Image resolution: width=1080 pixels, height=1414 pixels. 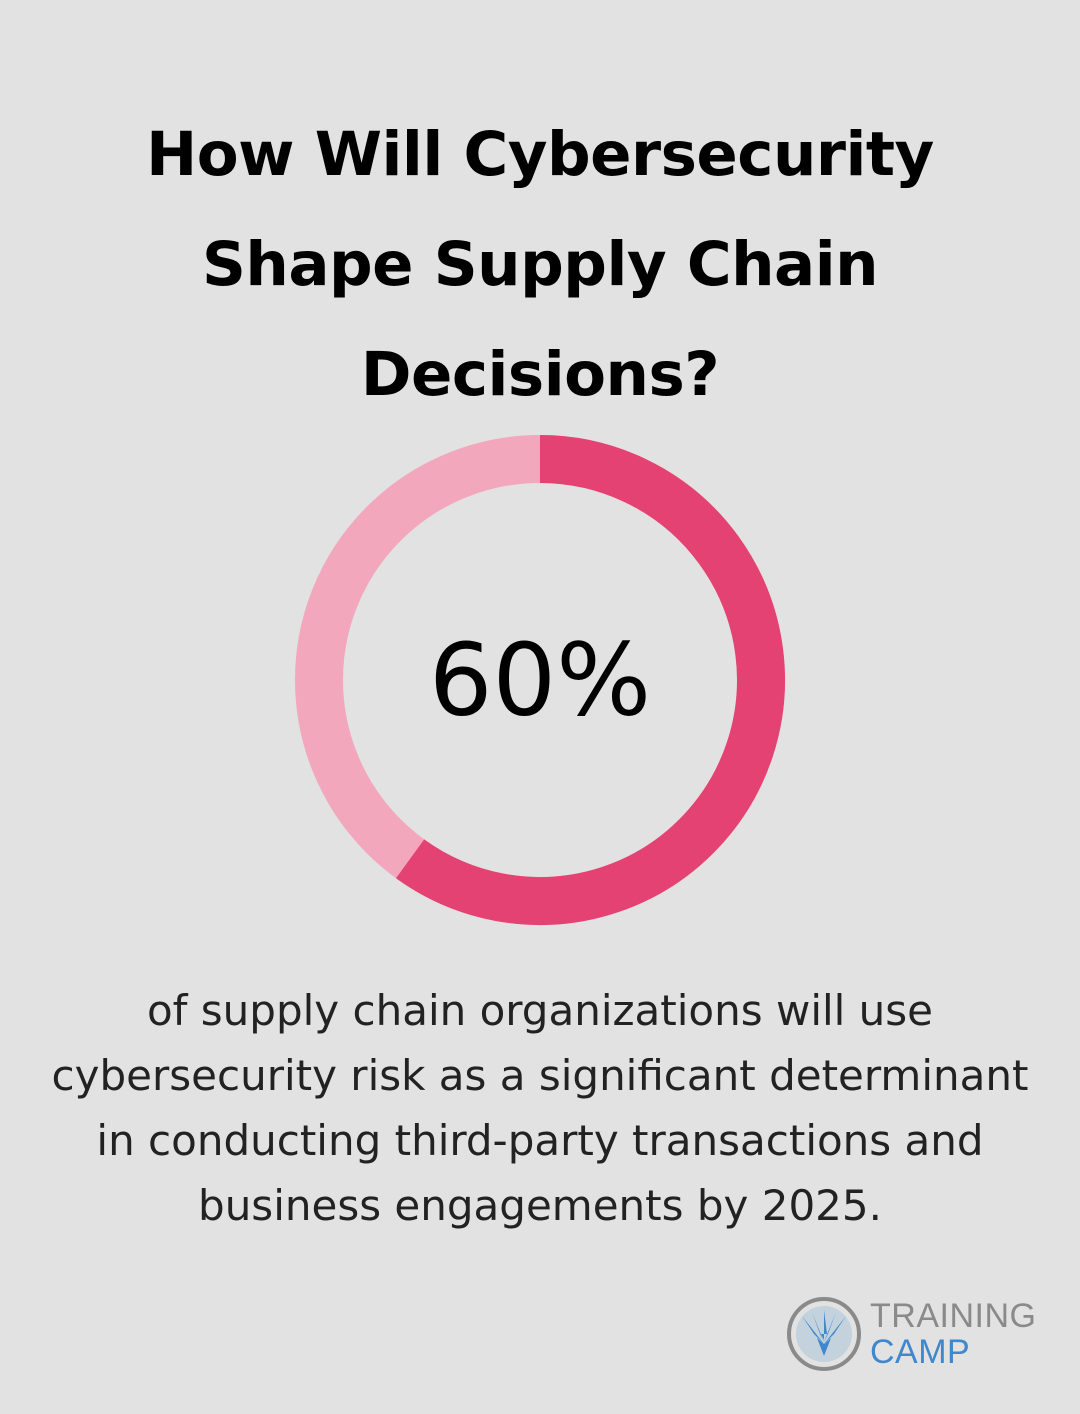 I want to click on center-percentage-label: 60%, so click(x=540, y=680).